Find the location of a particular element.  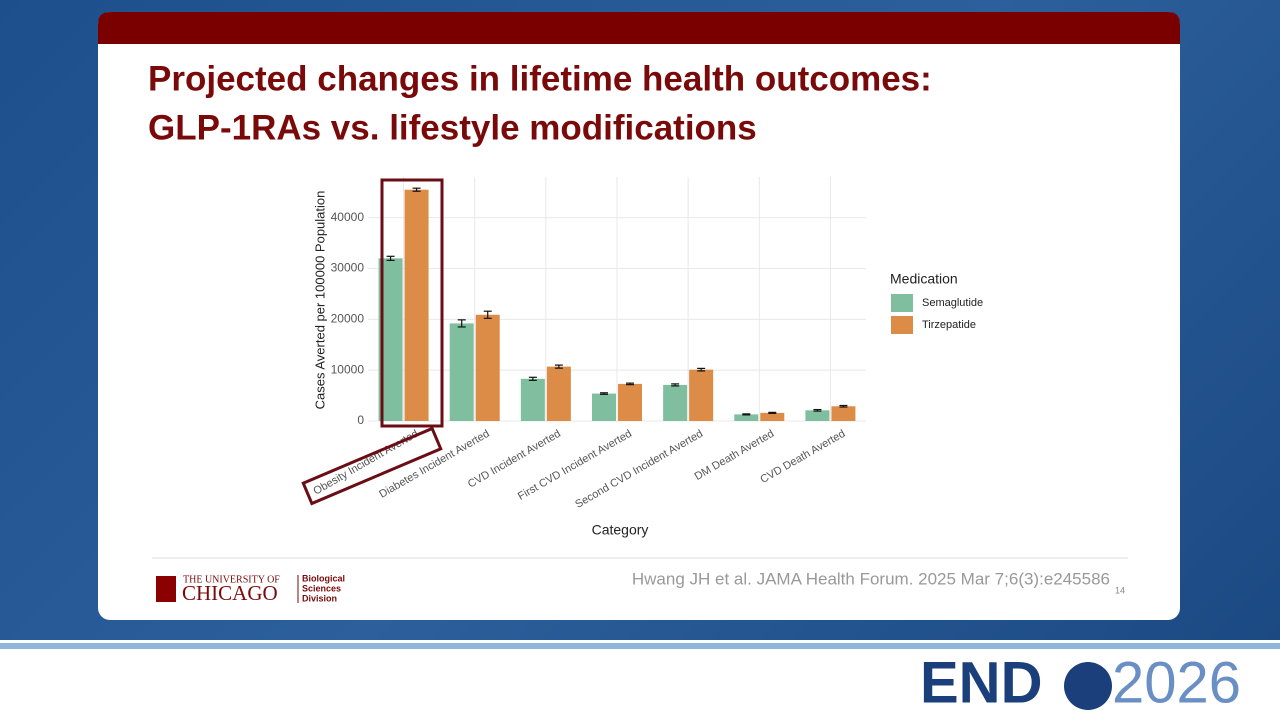

event-logo: 2026 is located at coordinates (1176, 682).